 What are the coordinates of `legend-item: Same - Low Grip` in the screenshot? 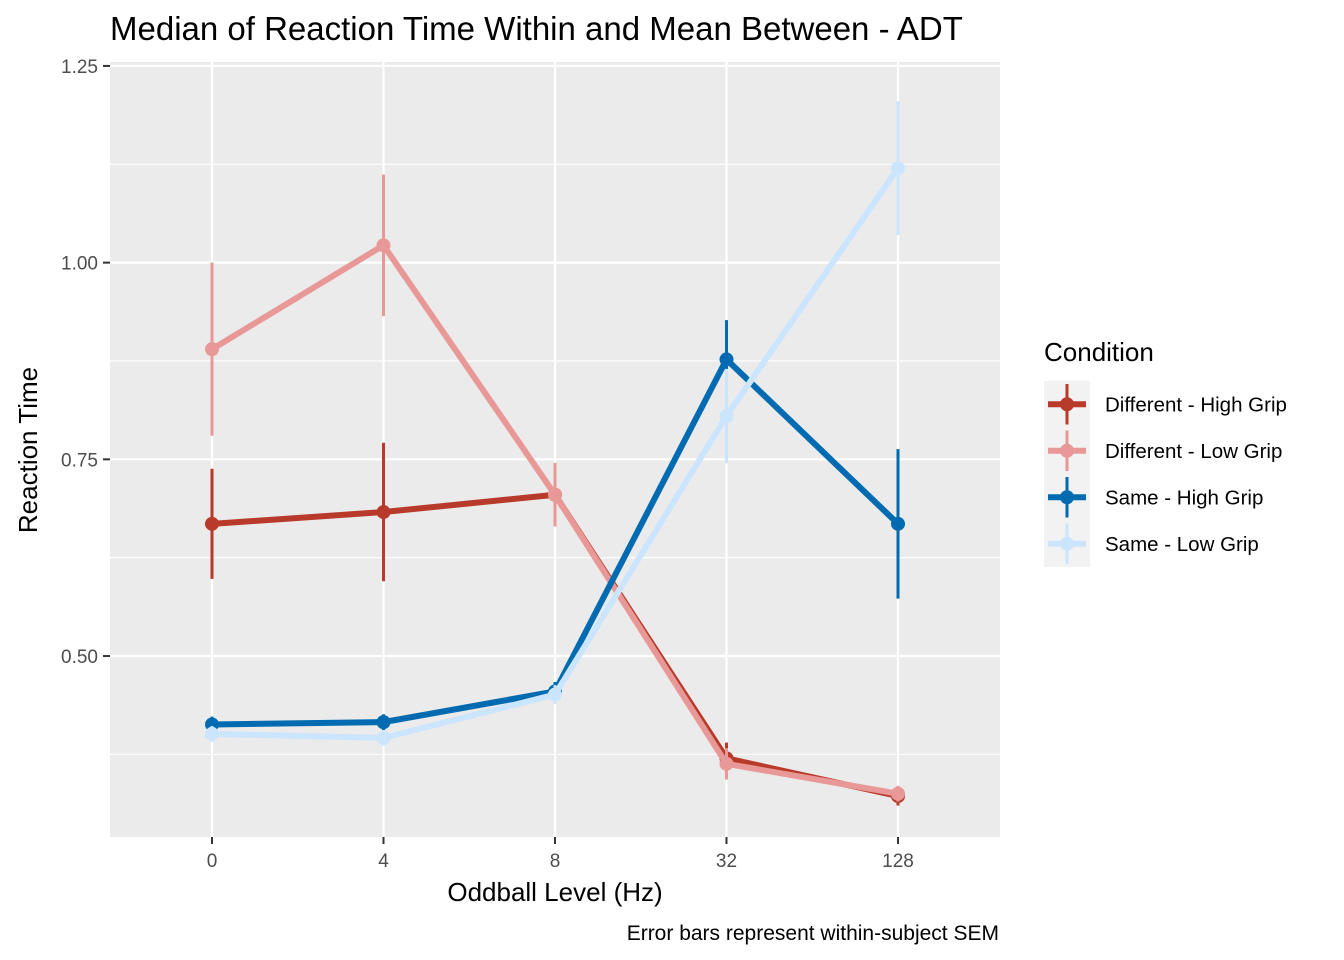 It's located at (1151, 543).